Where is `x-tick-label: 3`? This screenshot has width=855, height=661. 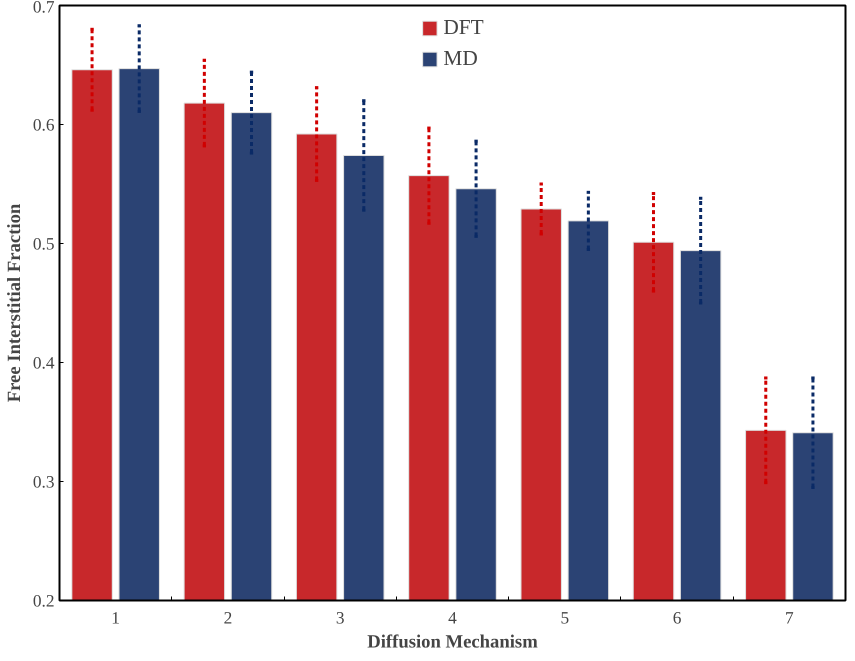 x-tick-label: 3 is located at coordinates (340, 618).